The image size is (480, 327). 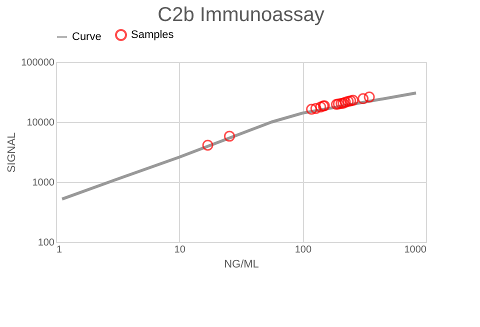 I want to click on y-axis-title: SIGNAL, so click(x=12, y=152).